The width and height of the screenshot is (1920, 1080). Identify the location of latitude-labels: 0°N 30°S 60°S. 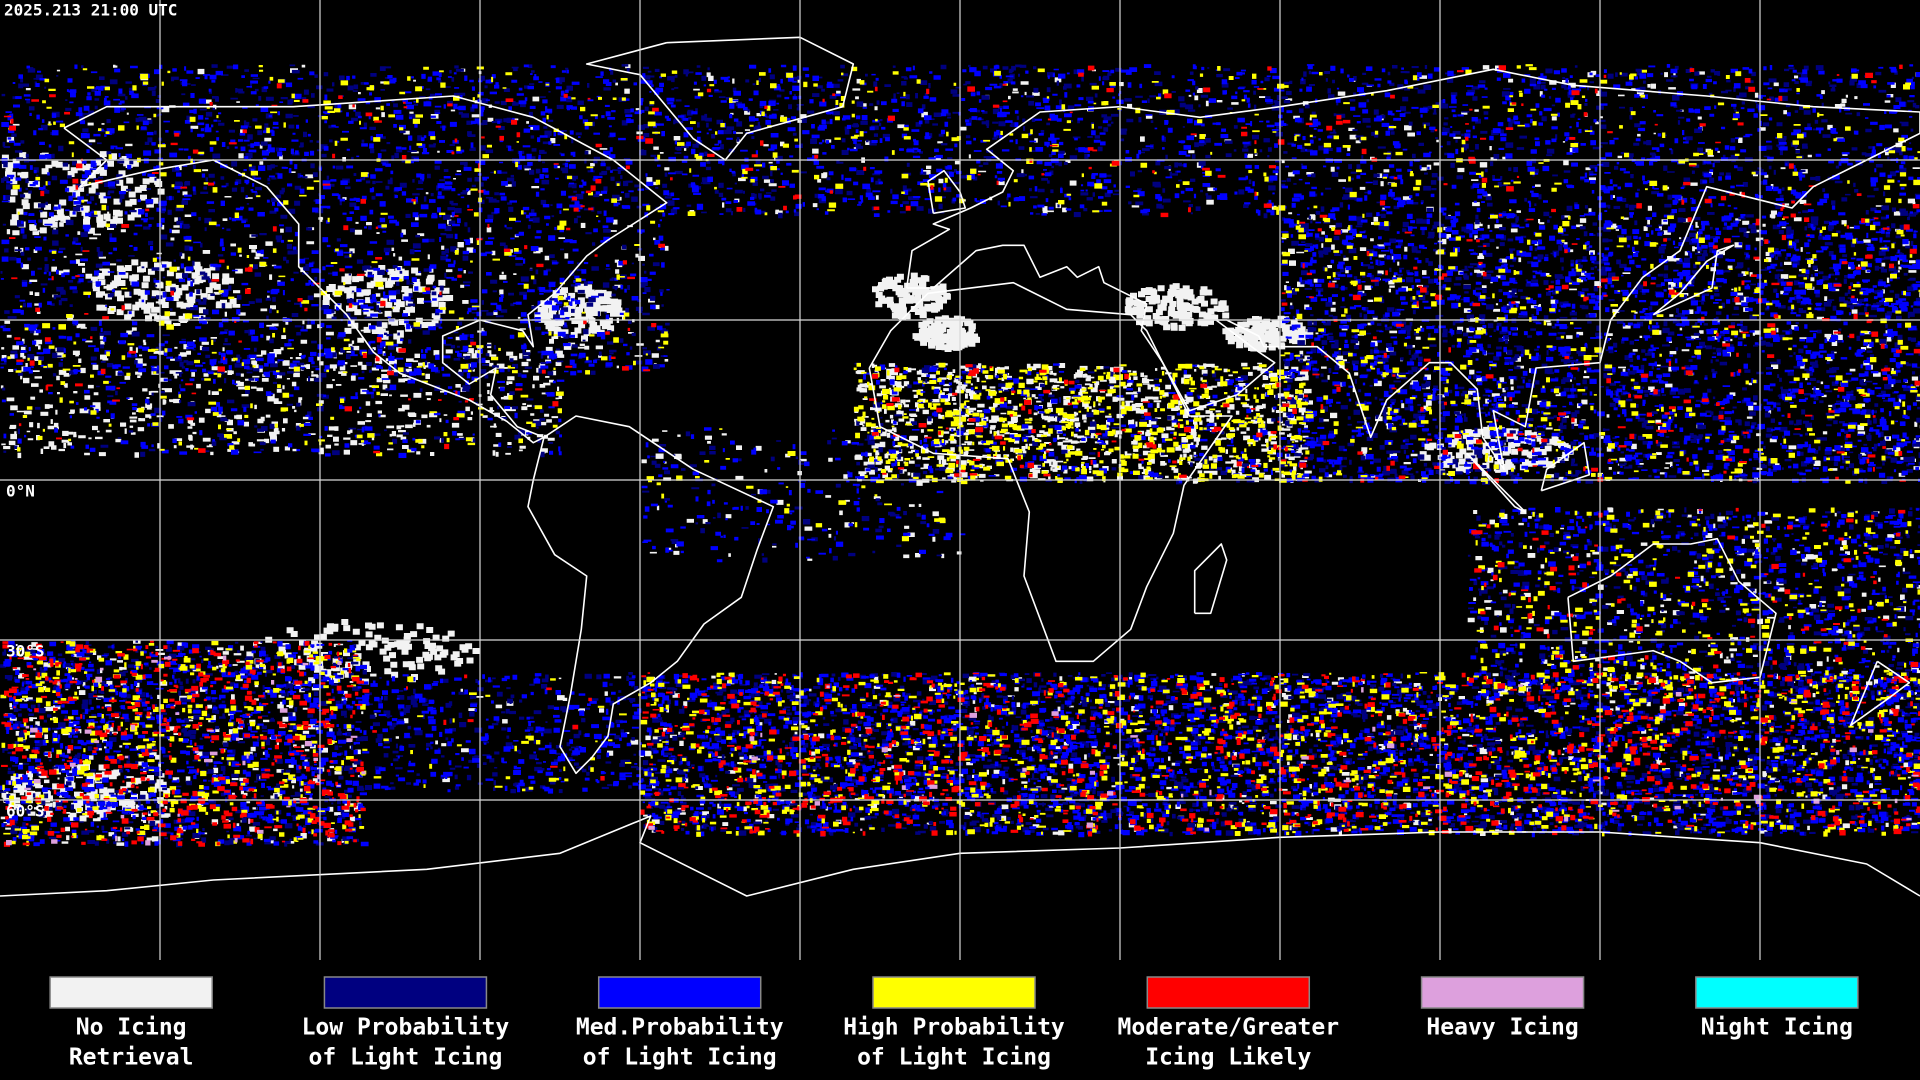
(25, 651).